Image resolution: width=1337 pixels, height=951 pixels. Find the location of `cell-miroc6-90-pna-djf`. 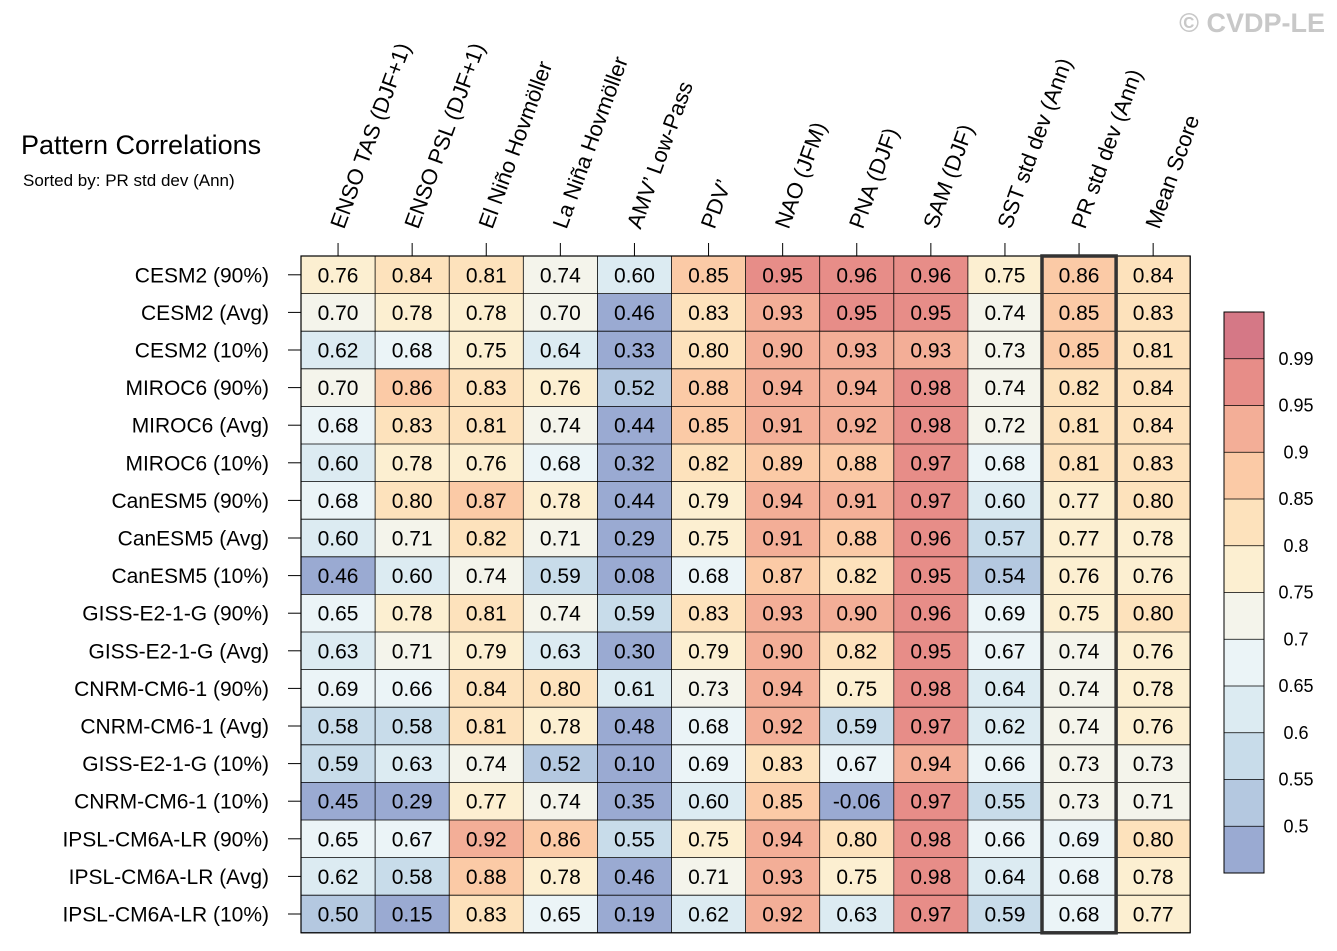

cell-miroc6-90-pna-djf is located at coordinates (856, 387).